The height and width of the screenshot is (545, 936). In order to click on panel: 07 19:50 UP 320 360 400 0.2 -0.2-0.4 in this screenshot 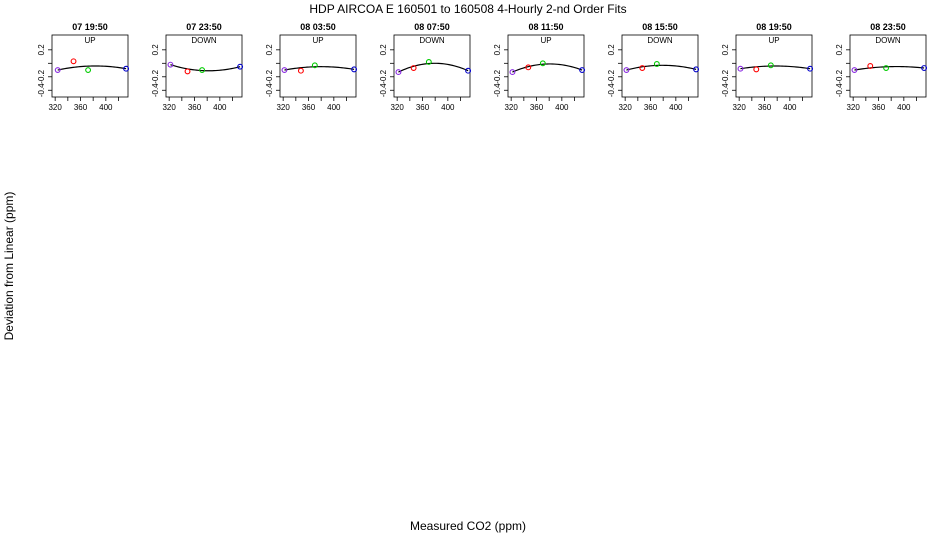, I will do `click(83, 67)`.